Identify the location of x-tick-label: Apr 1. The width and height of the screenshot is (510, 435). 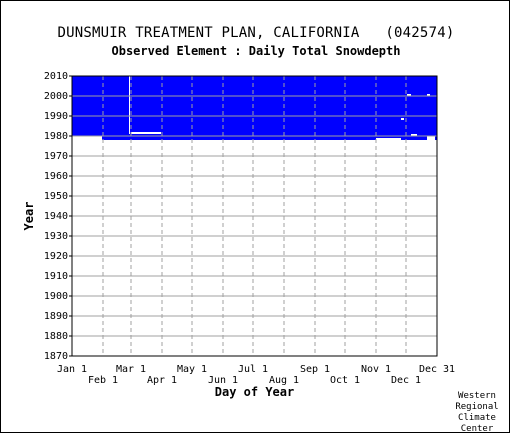
(162, 380).